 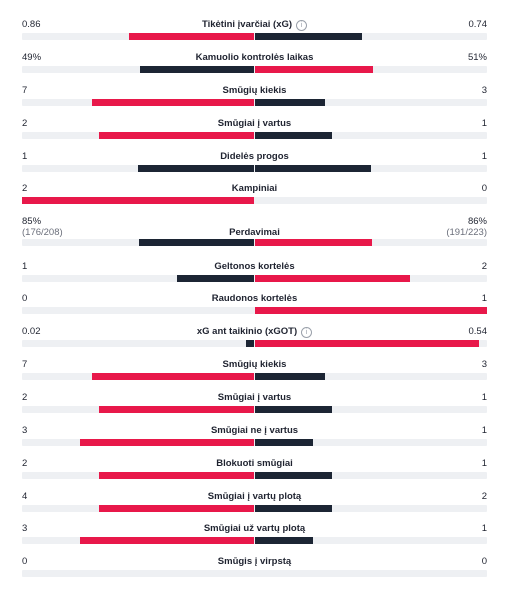 I want to click on away-value: 51%, so click(x=477, y=57).